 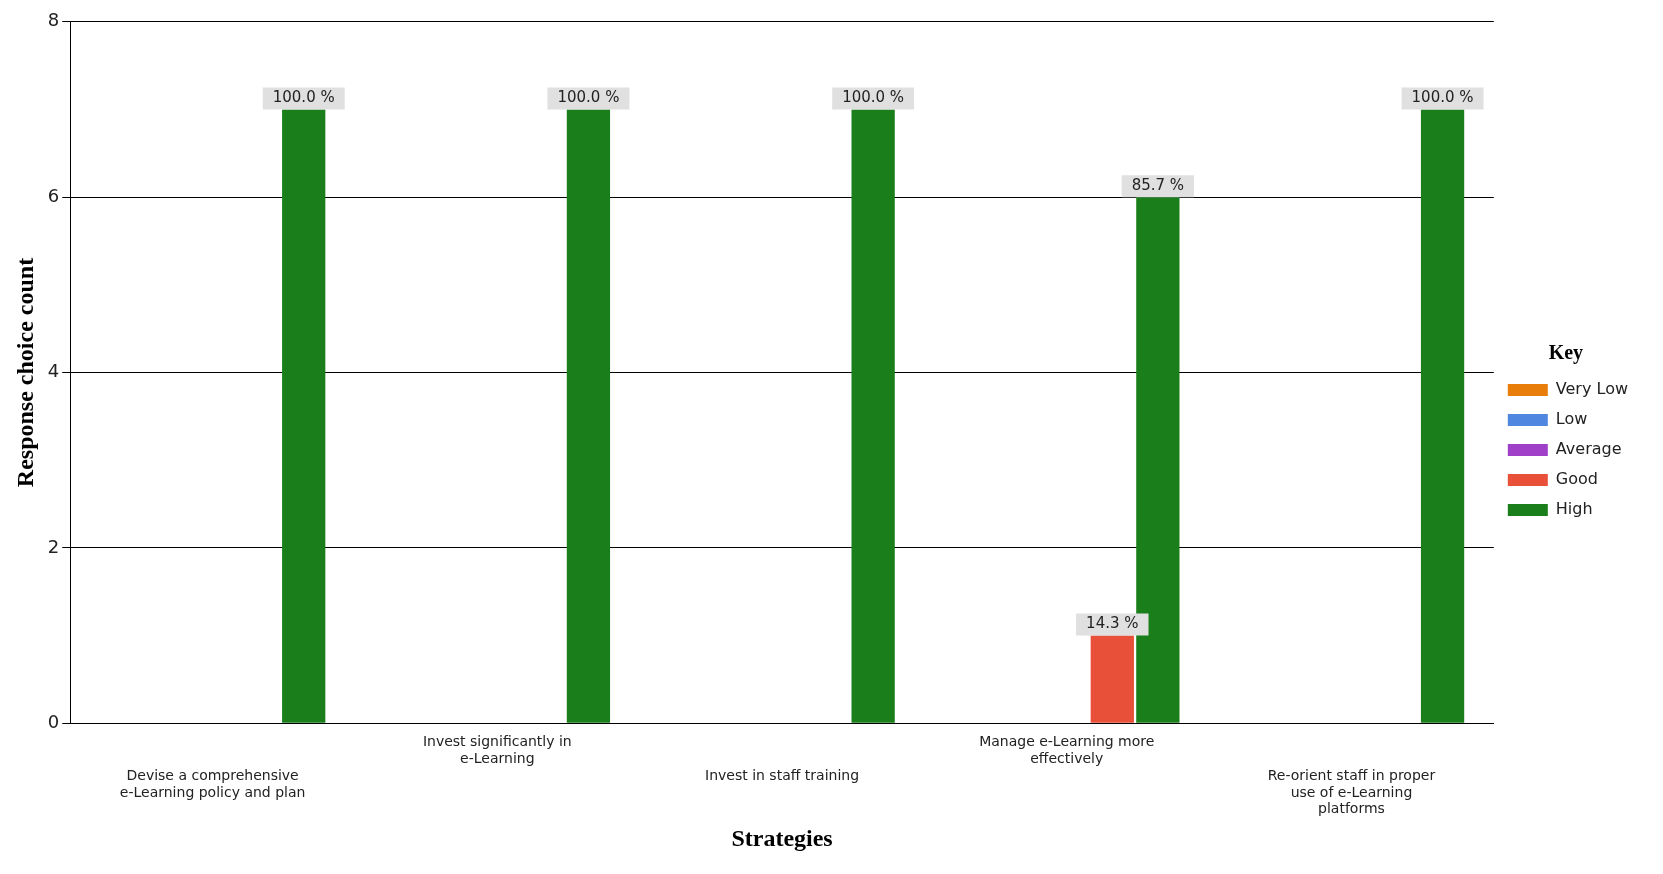 What do you see at coordinates (782, 774) in the screenshot?
I see `x-tick-label: Invest in staff training` at bounding box center [782, 774].